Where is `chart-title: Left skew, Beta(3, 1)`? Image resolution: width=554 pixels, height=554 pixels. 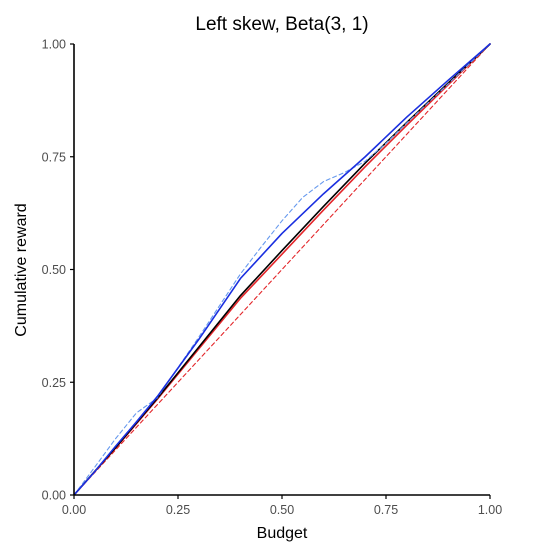
chart-title: Left skew, Beta(3, 1) is located at coordinates (281, 24).